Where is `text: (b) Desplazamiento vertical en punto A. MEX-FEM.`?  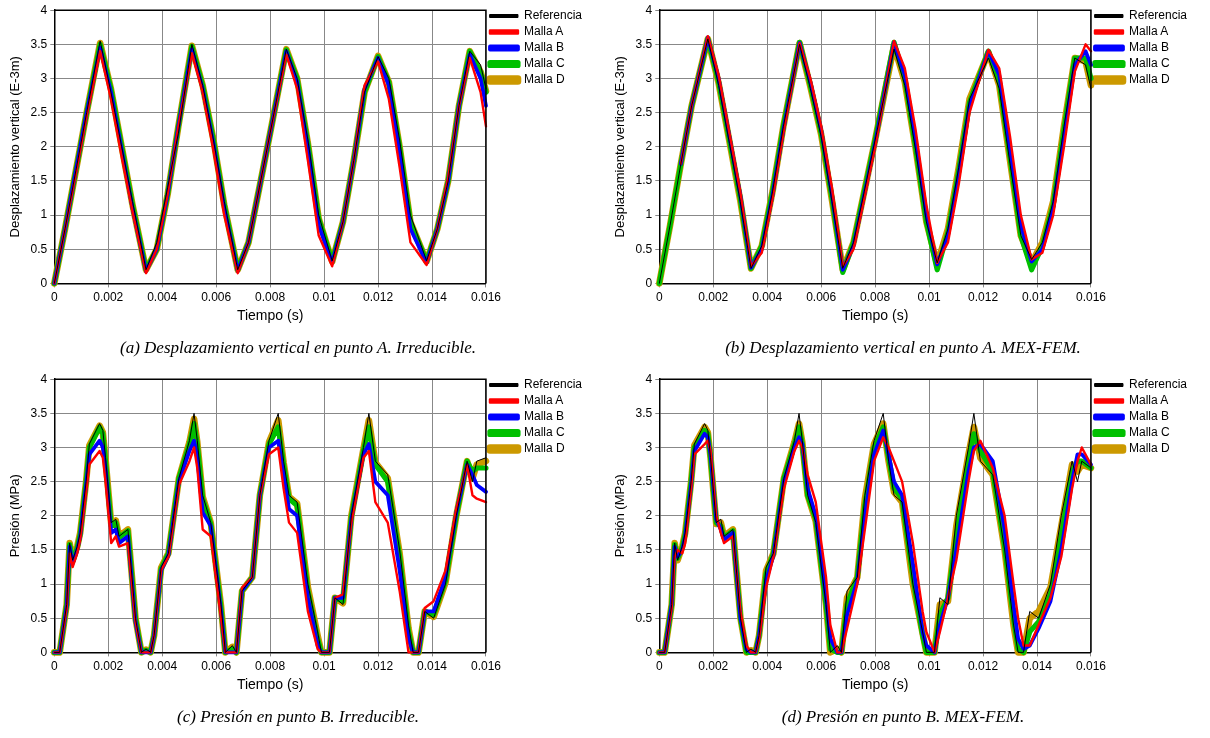
text: (b) Desplazamiento vertical en punto A. MEX-FEM. is located at coordinates (903, 348).